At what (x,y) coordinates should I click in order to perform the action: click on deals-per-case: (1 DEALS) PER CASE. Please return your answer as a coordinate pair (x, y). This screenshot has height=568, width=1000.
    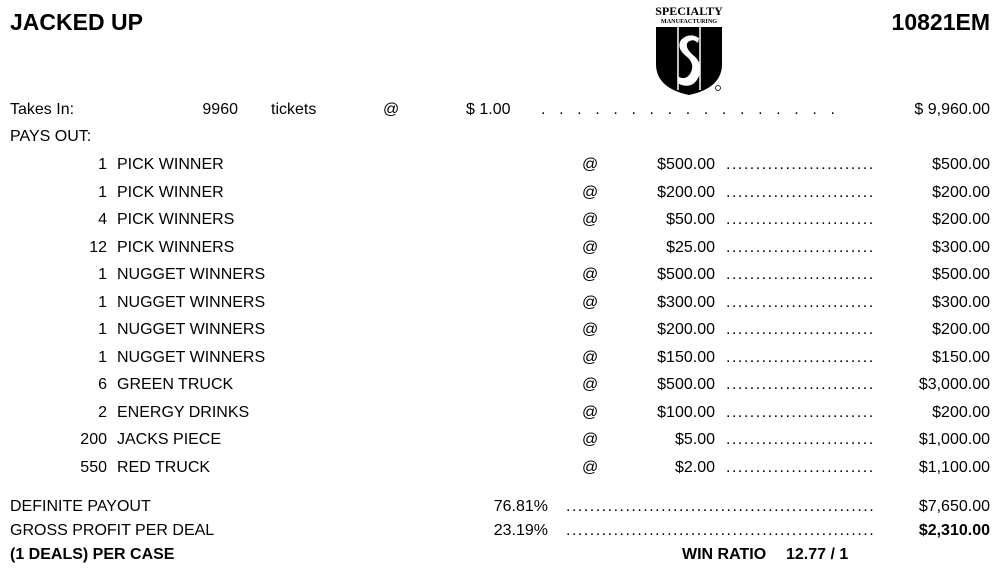
    Looking at the image, I should click on (92, 554).